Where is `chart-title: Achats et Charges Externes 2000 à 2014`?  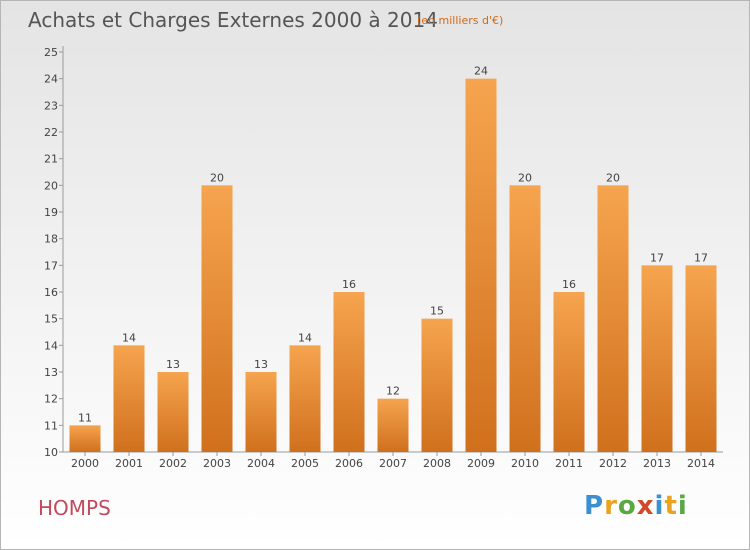
chart-title: Achats et Charges Externes 2000 à 2014 is located at coordinates (233, 20).